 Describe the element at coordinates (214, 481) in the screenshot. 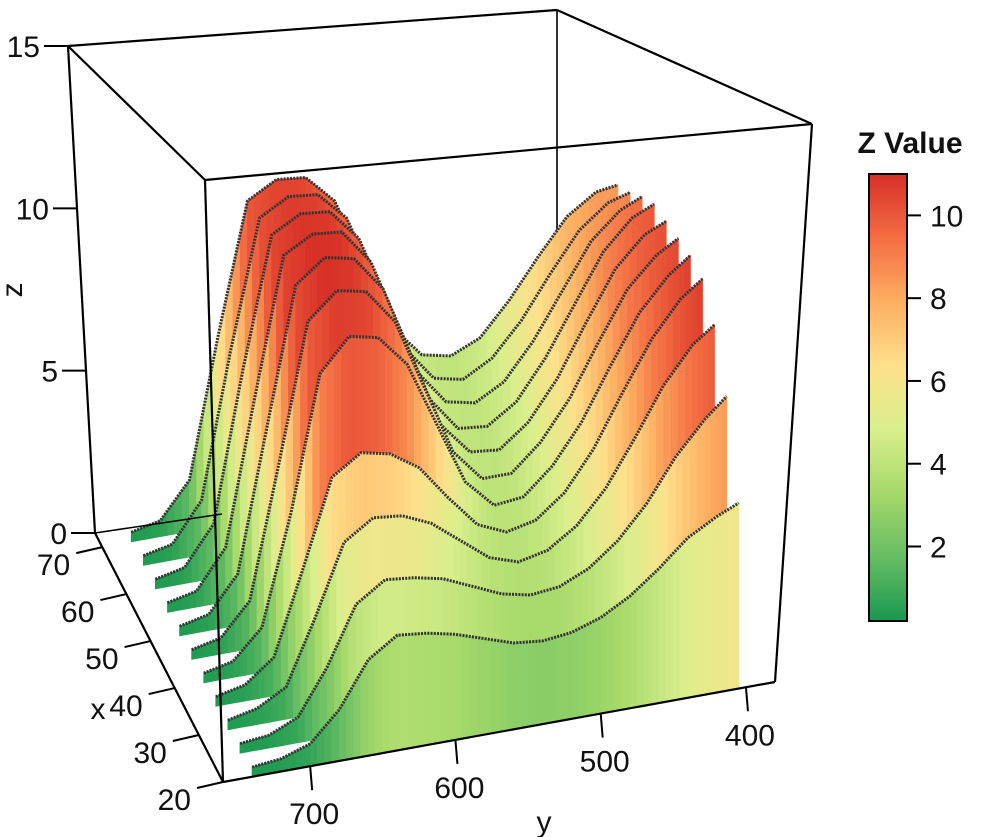

I see `box-edge-front-vertical` at that location.